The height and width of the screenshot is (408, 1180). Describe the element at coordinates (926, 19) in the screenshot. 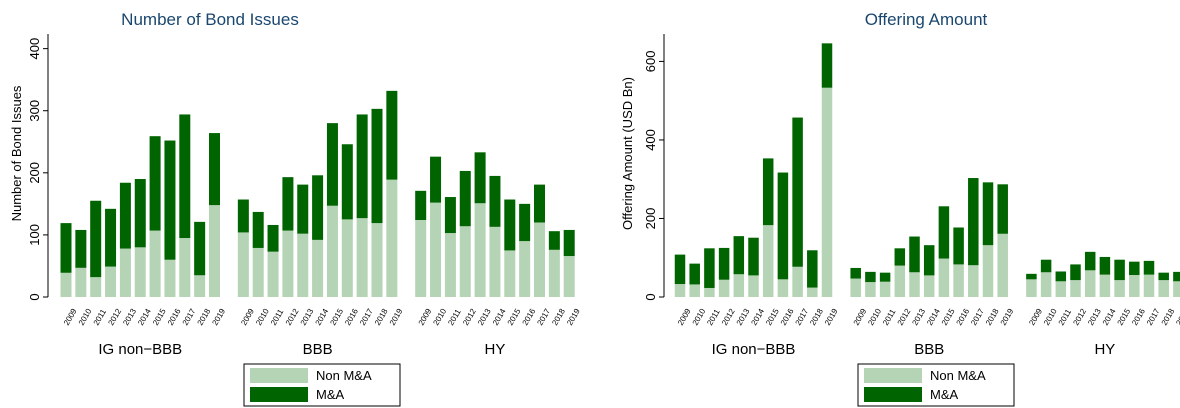

I see `chart-title: Offering Amount` at that location.